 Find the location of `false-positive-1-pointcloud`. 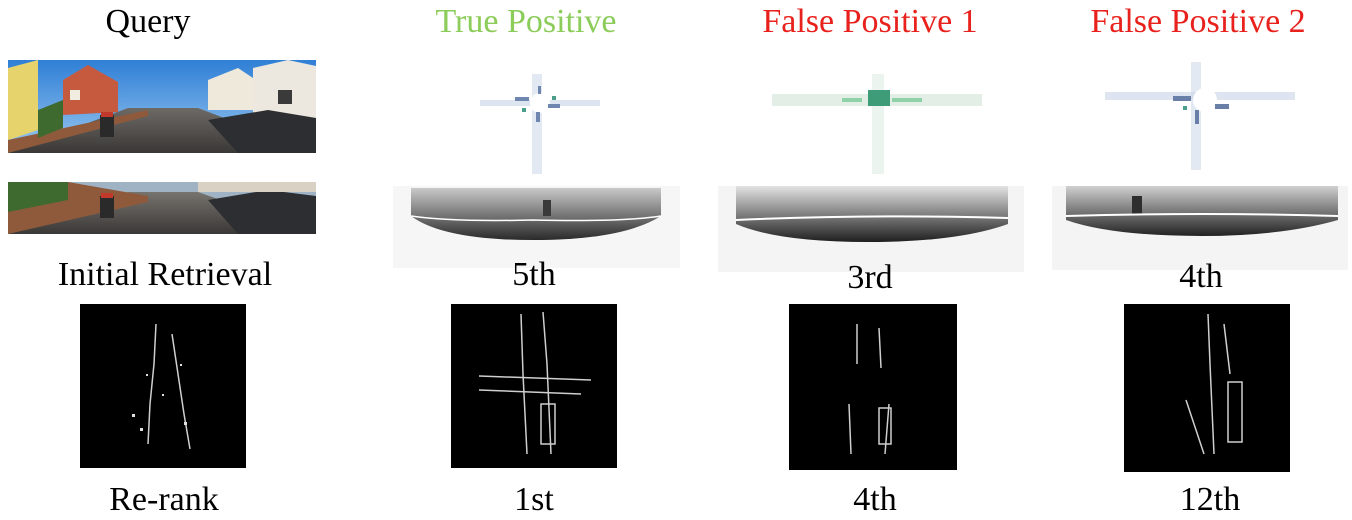

false-positive-1-pointcloud is located at coordinates (877, 127).